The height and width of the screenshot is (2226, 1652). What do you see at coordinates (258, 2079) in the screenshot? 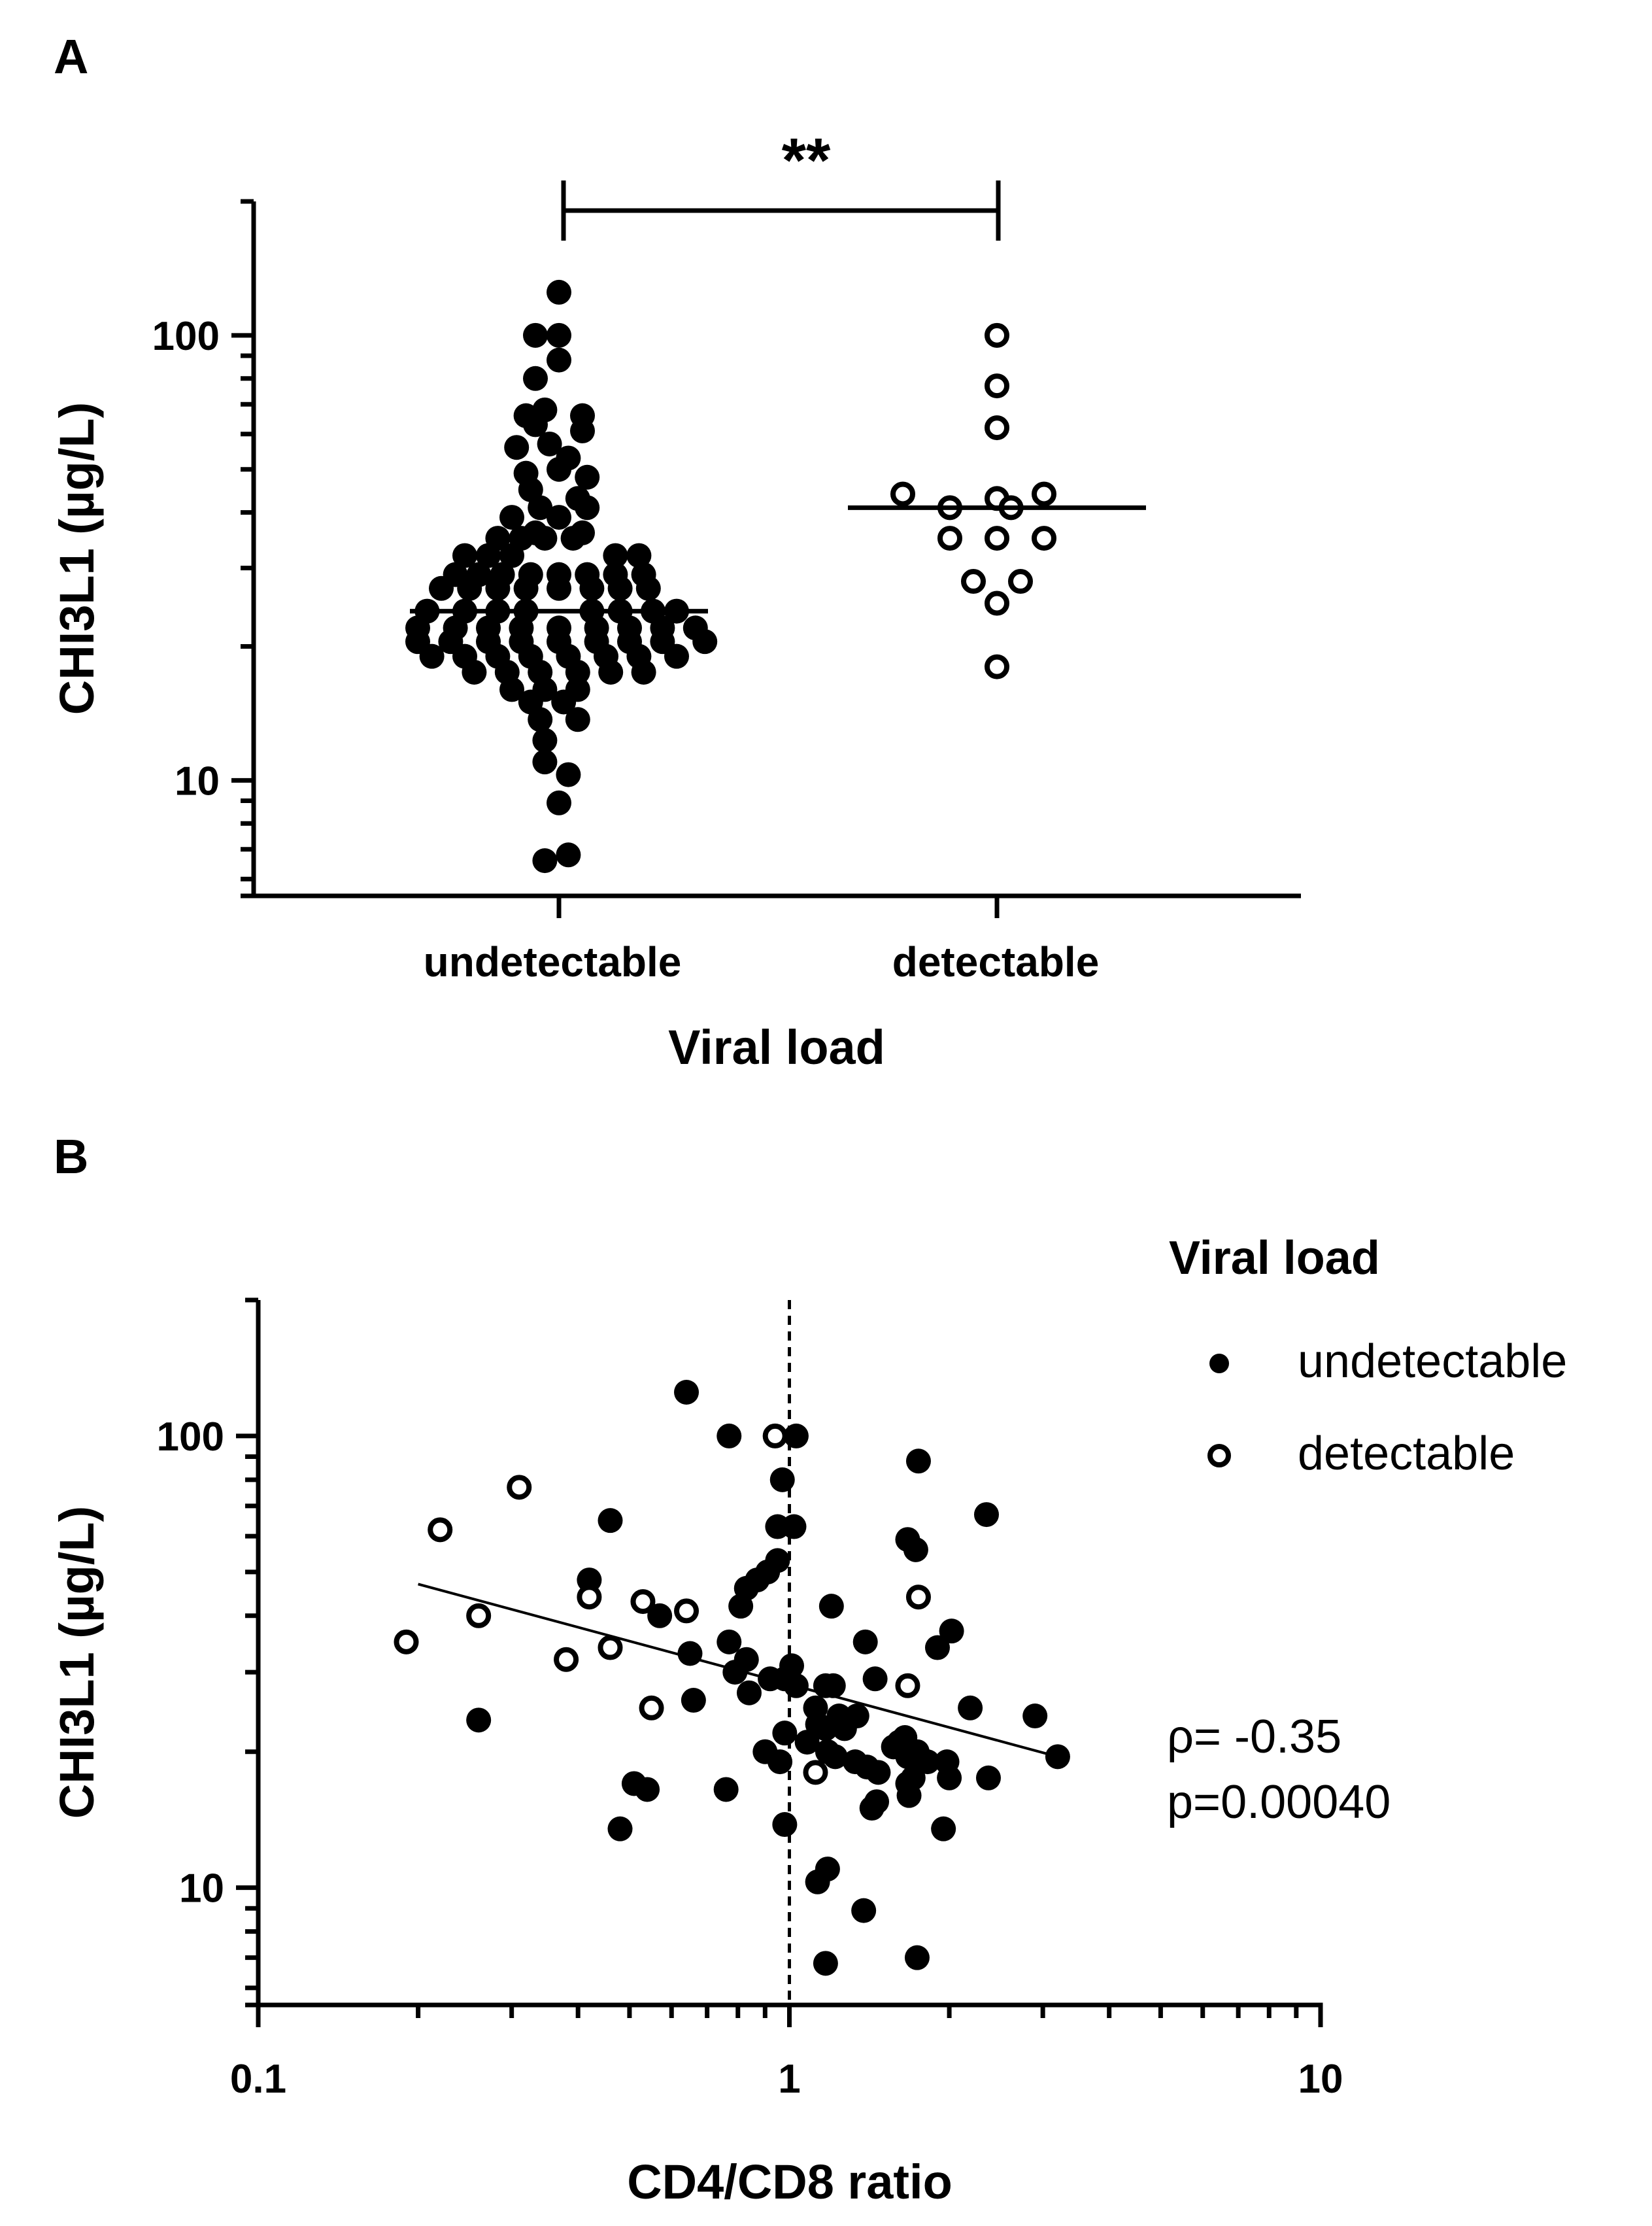
I see `panel-b-x-tick-label: 0.1` at bounding box center [258, 2079].